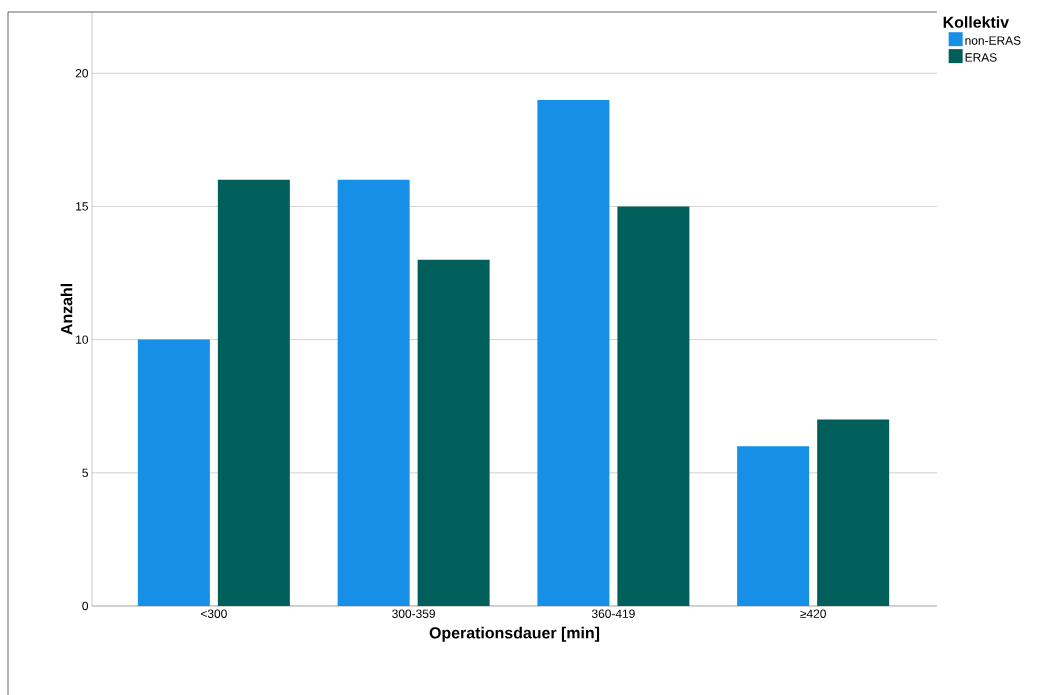 This screenshot has width=1053, height=695. I want to click on y-tick-label: 0, so click(85, 606).